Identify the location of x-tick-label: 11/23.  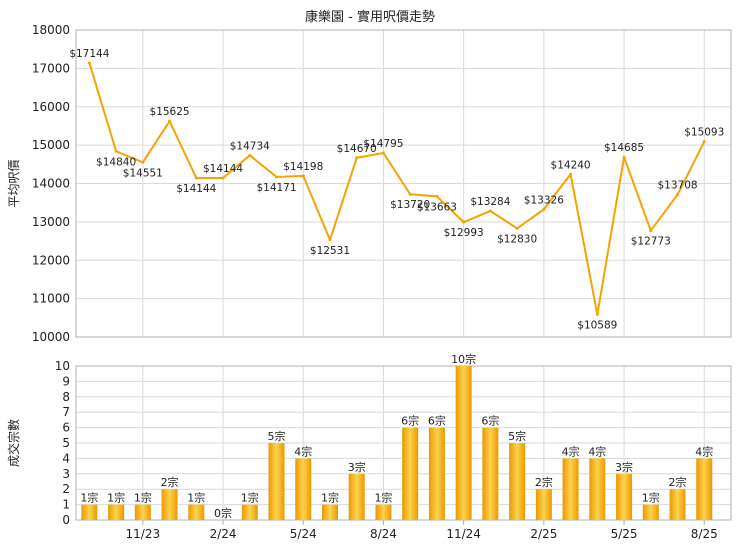
(143, 534).